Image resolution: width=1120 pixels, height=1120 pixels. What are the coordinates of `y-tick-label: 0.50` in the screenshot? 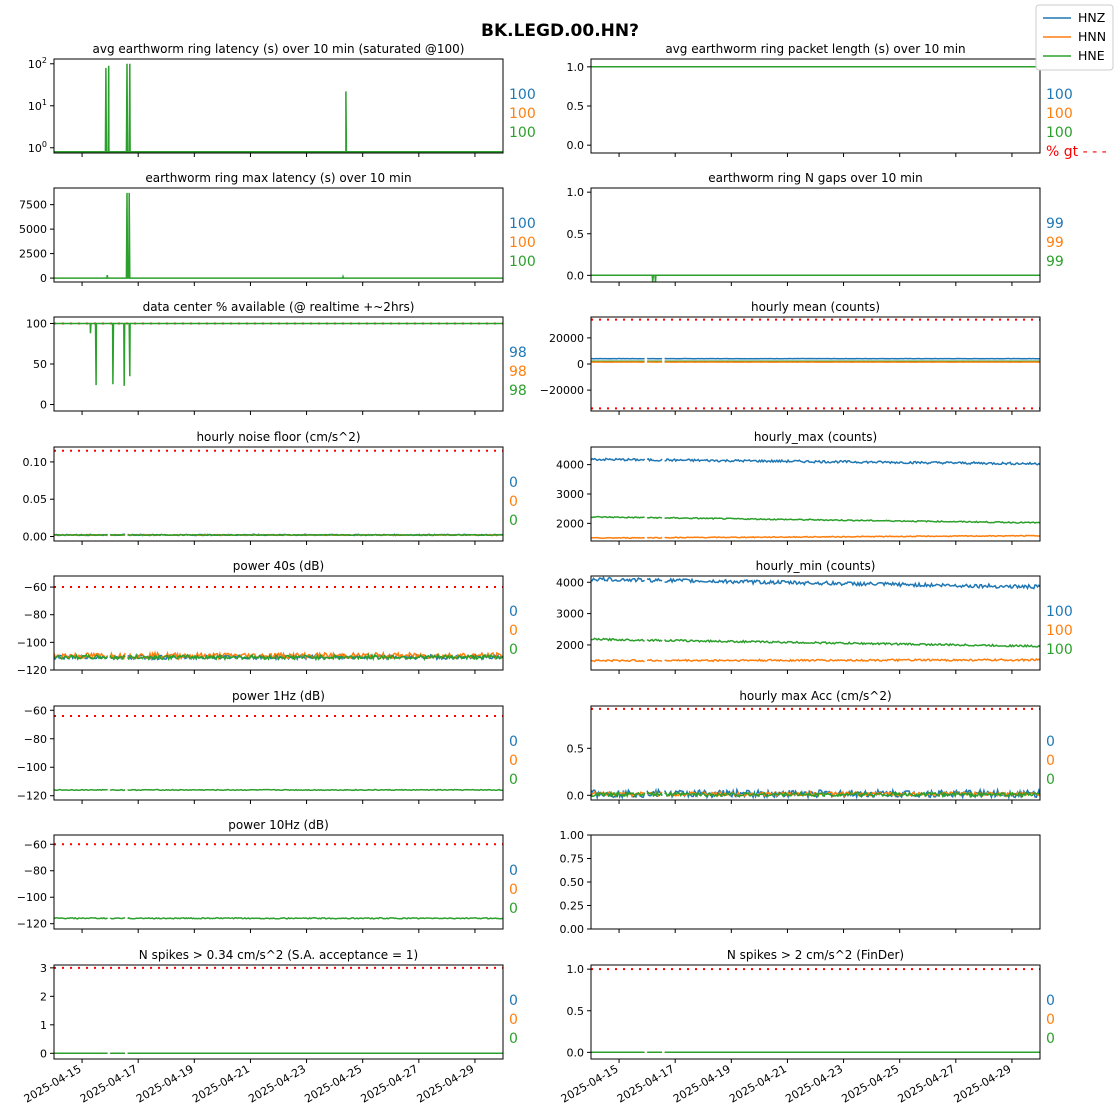 It's located at (572, 882).